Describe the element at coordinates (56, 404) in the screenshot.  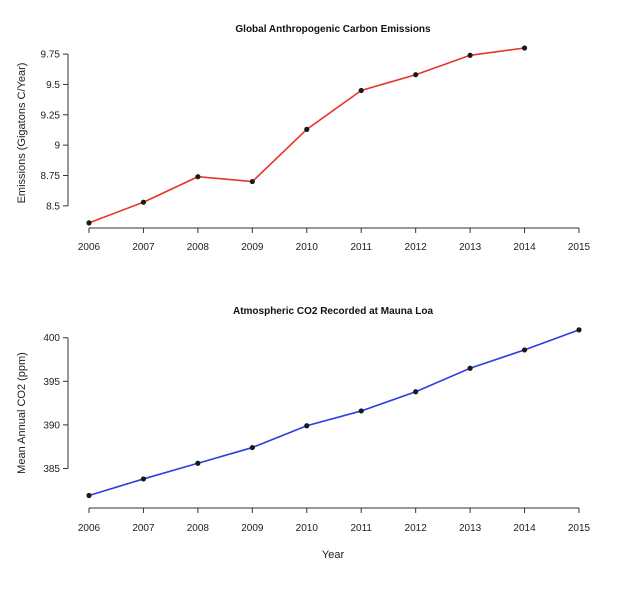
I see `y-axis: 385 390 395 400` at that location.